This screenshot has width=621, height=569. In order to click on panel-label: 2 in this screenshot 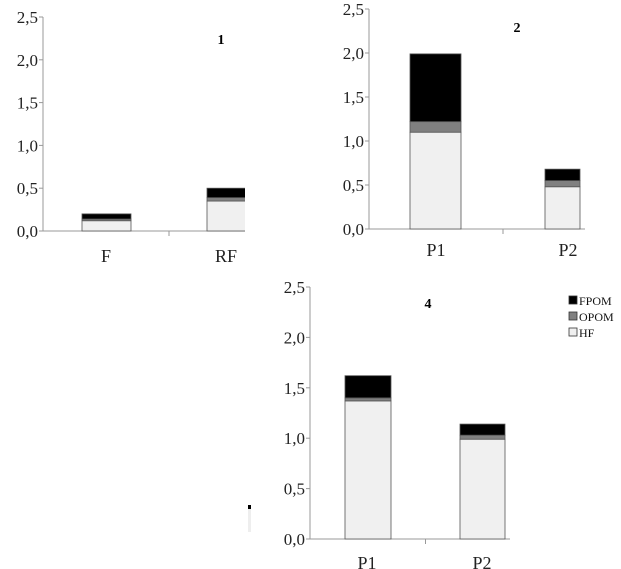, I will do `click(517, 28)`.